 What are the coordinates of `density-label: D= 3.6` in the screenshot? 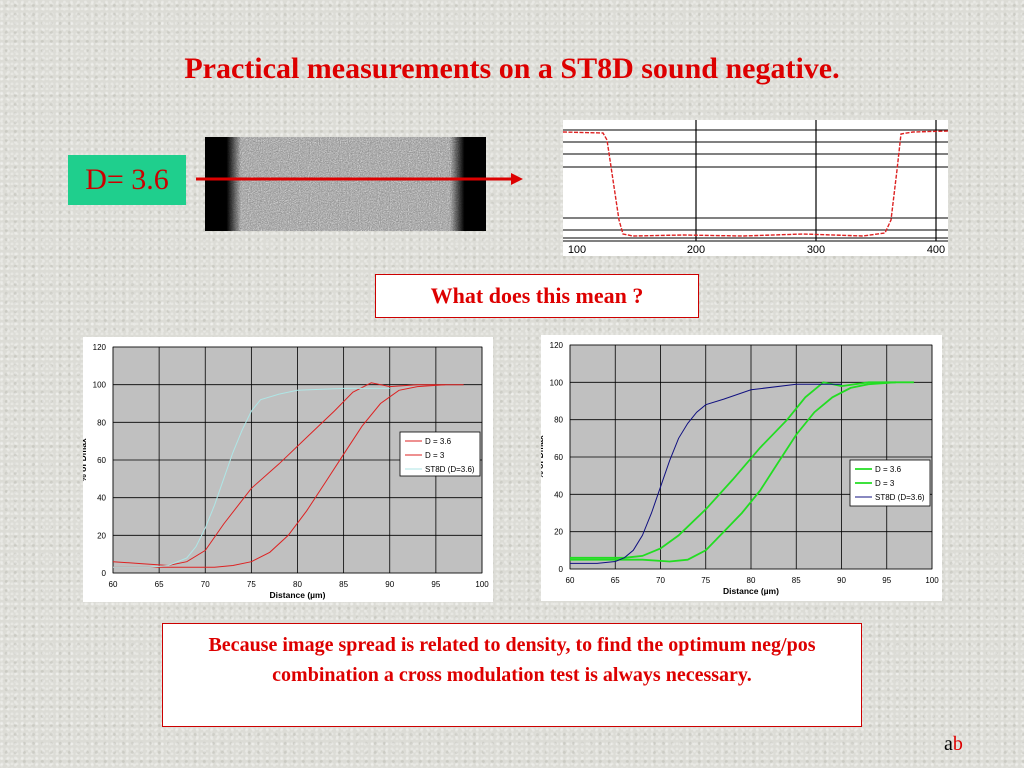 It's located at (127, 180).